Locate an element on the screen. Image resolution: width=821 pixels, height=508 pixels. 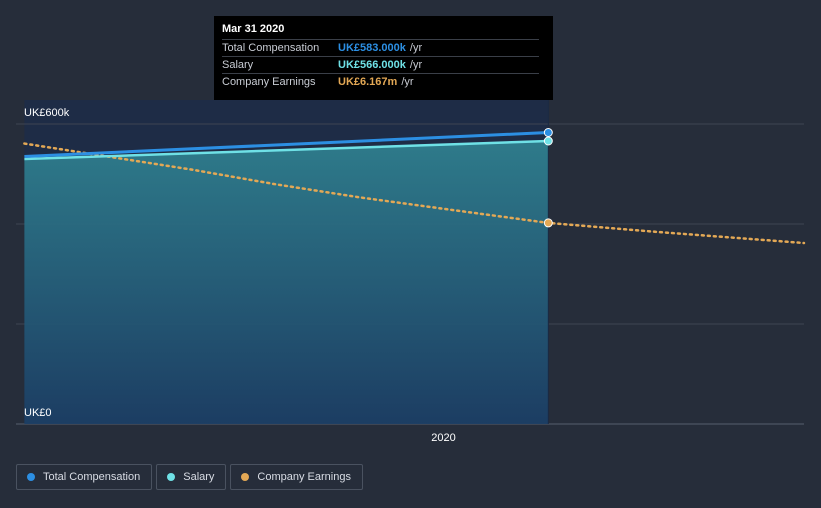
tooltip-value: UK£566.000k is located at coordinates (372, 65).